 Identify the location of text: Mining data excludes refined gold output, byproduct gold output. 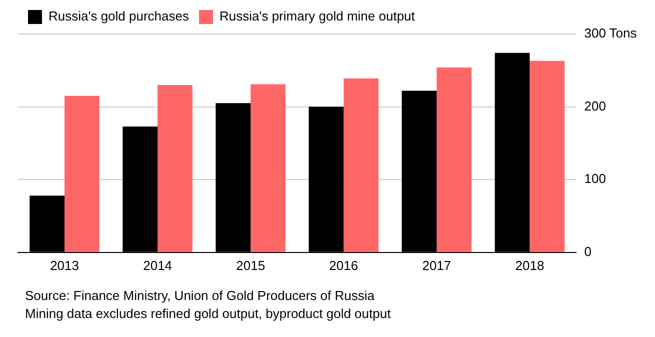
(208, 314).